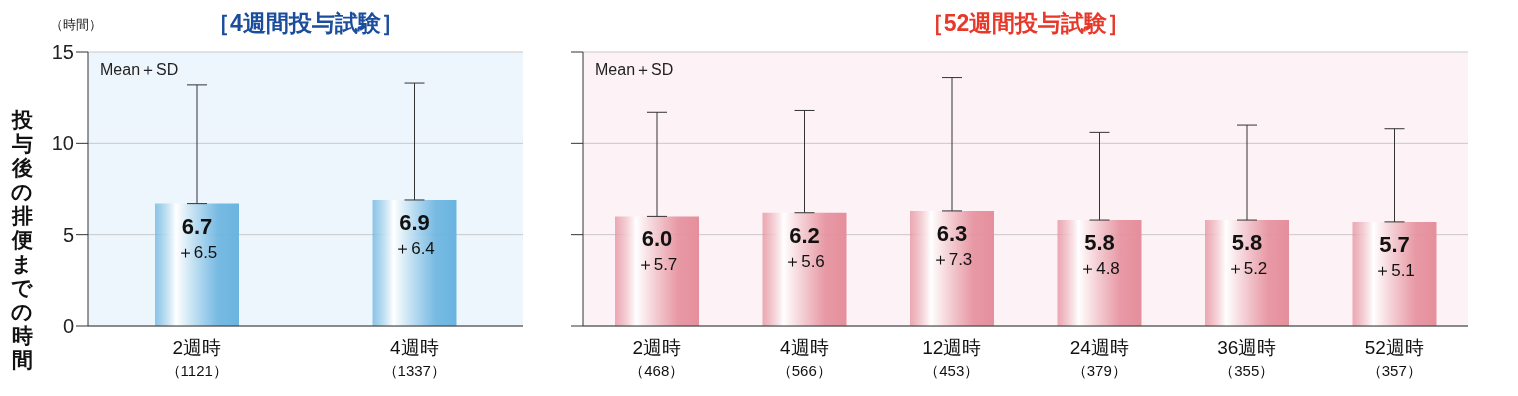 The image size is (1518, 396). Describe the element at coordinates (1099, 358) in the screenshot. I see `x-tick-label: 24週時（379）` at that location.